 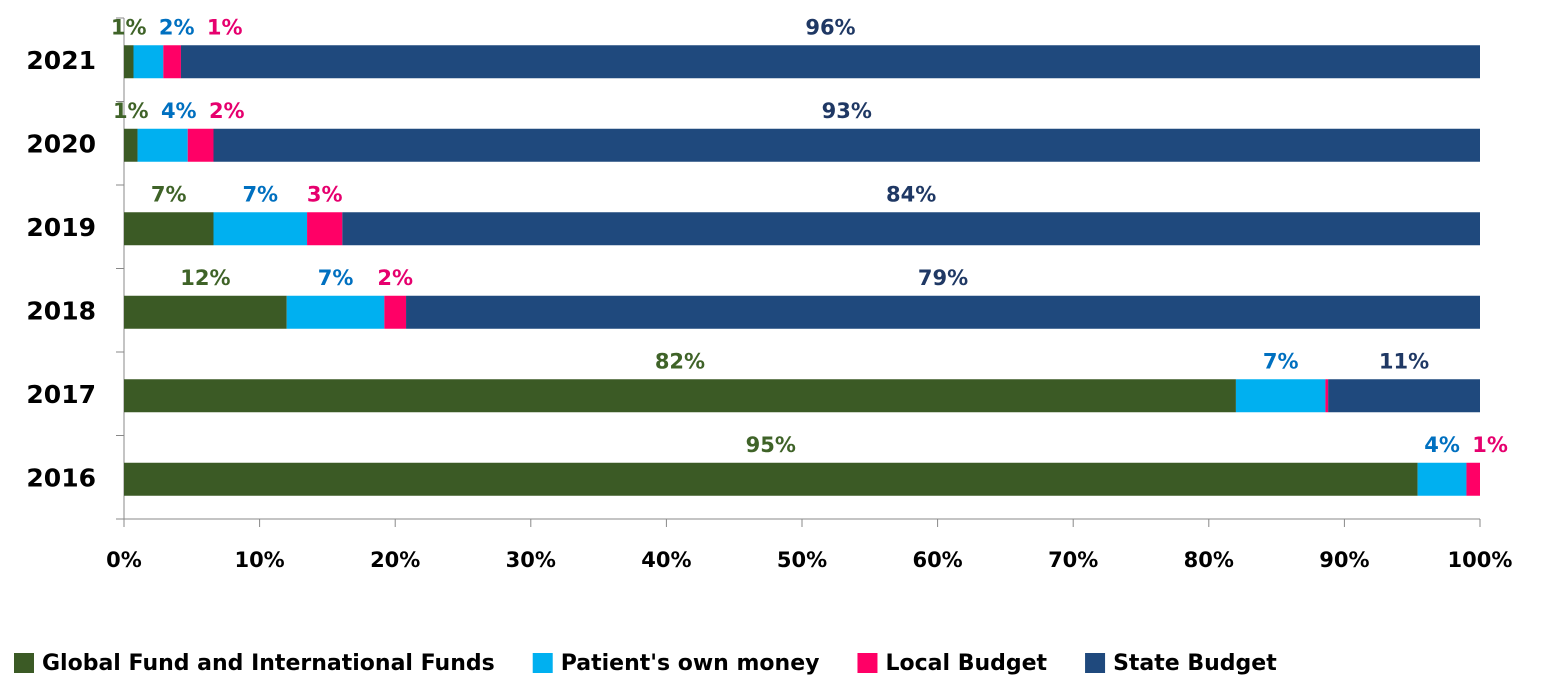 What do you see at coordinates (1480, 560) in the screenshot?
I see `x-tick-label: 100%` at bounding box center [1480, 560].